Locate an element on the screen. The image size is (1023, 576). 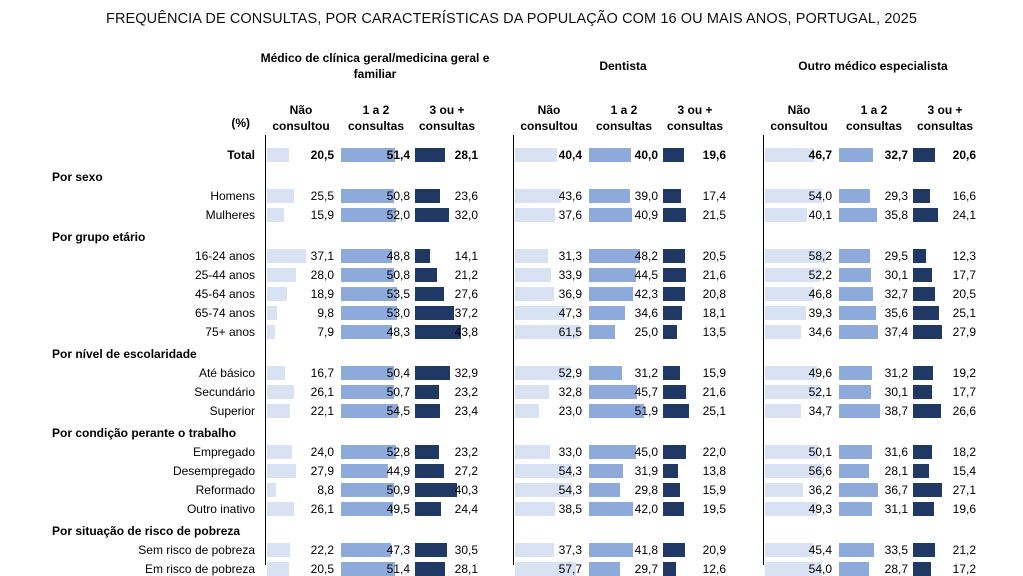
value-label: 23,2 is located at coordinates (466, 391).